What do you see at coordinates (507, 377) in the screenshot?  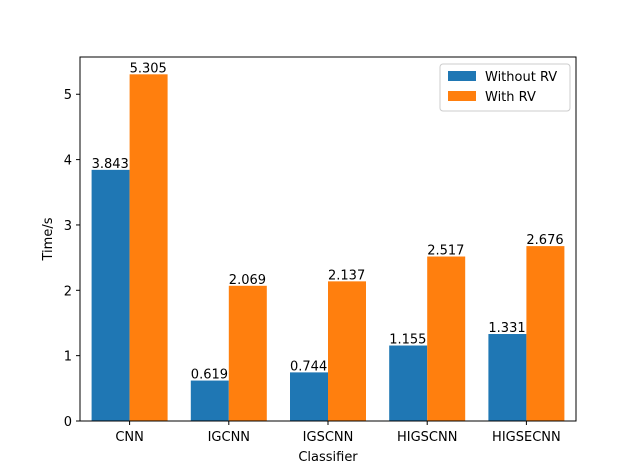 I see `bar-higsecnn-without-rv` at bounding box center [507, 377].